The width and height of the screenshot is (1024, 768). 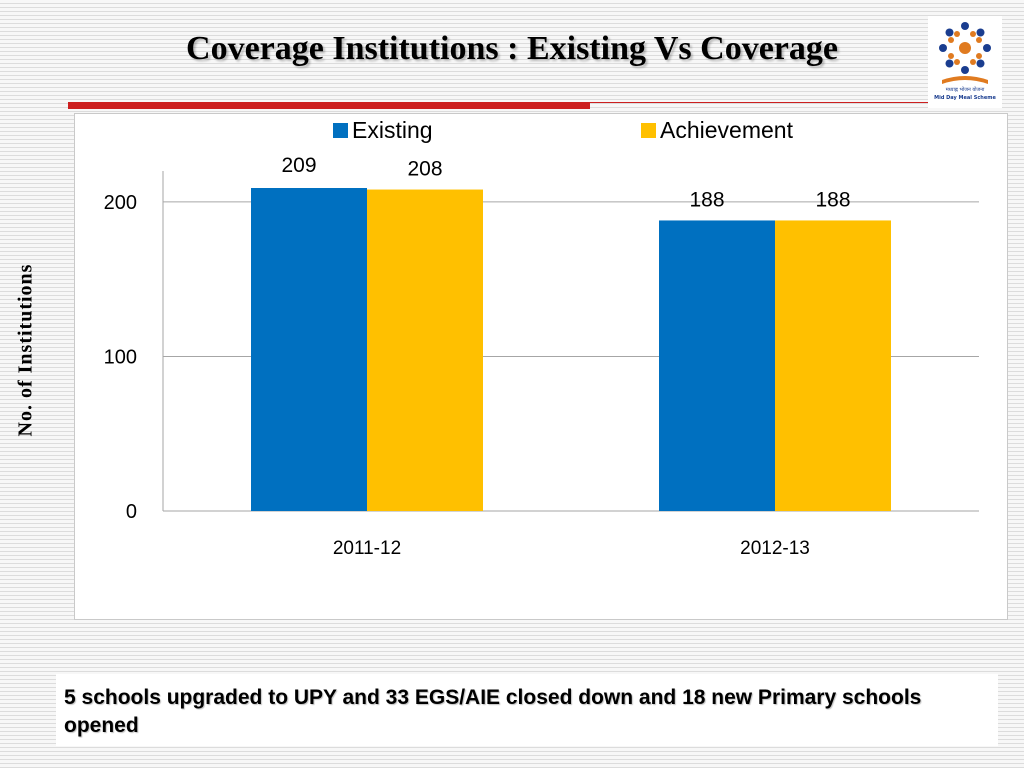 I want to click on y-tick-label: 100, so click(x=120, y=357).